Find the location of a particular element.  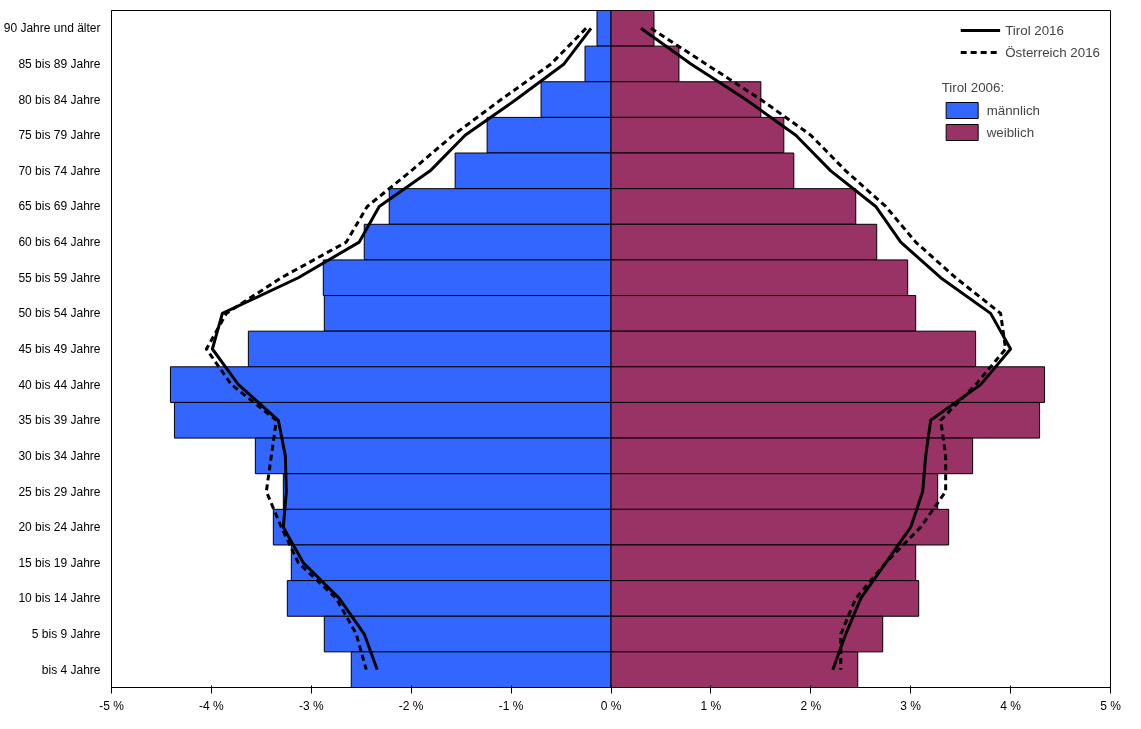

x-tick-label: 0 % is located at coordinates (611, 705).